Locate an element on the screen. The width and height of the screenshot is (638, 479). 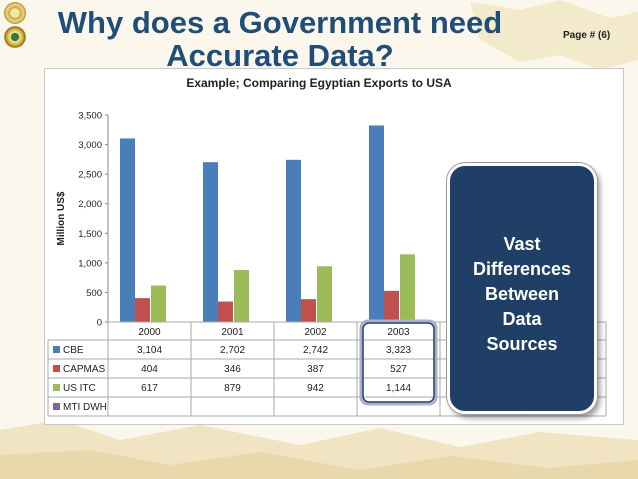
callout-text: Vast Differences Between Data Sources is located at coordinates (522, 294).